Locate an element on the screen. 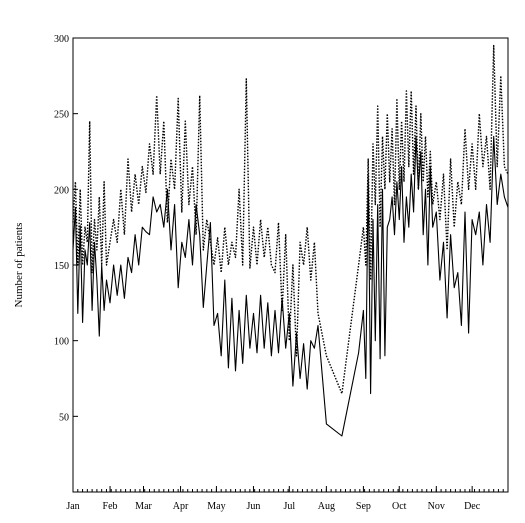 The width and height of the screenshot is (525, 523). y-tick-label: 50 is located at coordinates (64, 417).